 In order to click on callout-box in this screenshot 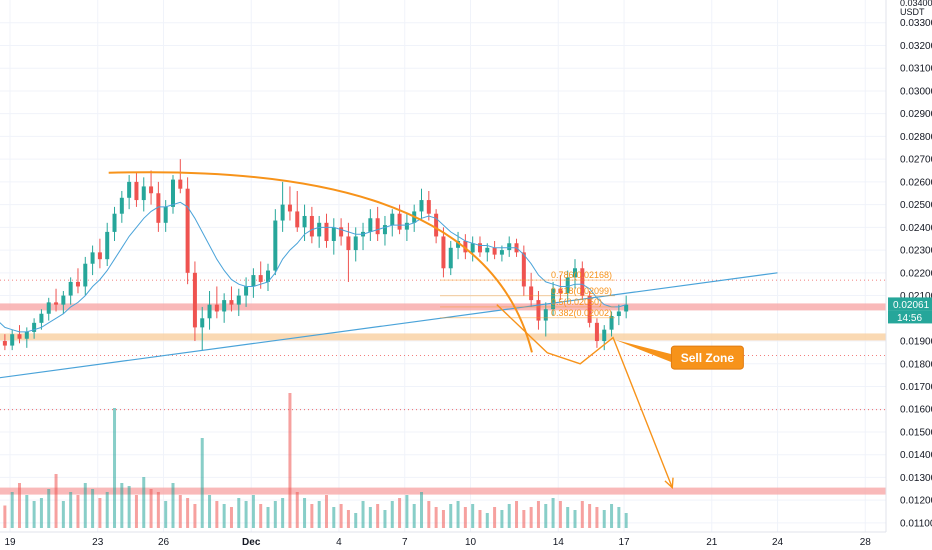, I will do `click(707, 357)`.